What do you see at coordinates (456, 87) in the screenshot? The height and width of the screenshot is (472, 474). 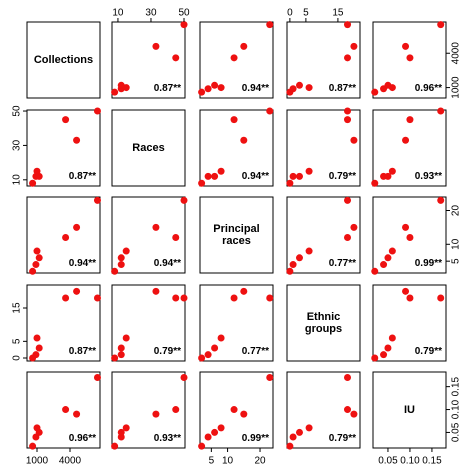 I see `y-tick-label: 1000` at bounding box center [456, 87].